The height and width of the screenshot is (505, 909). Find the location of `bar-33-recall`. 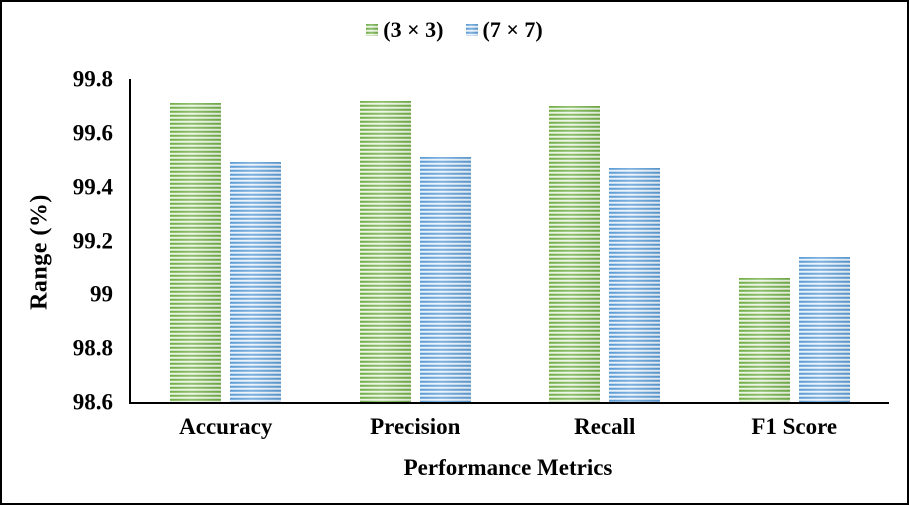

bar-33-recall is located at coordinates (575, 254).